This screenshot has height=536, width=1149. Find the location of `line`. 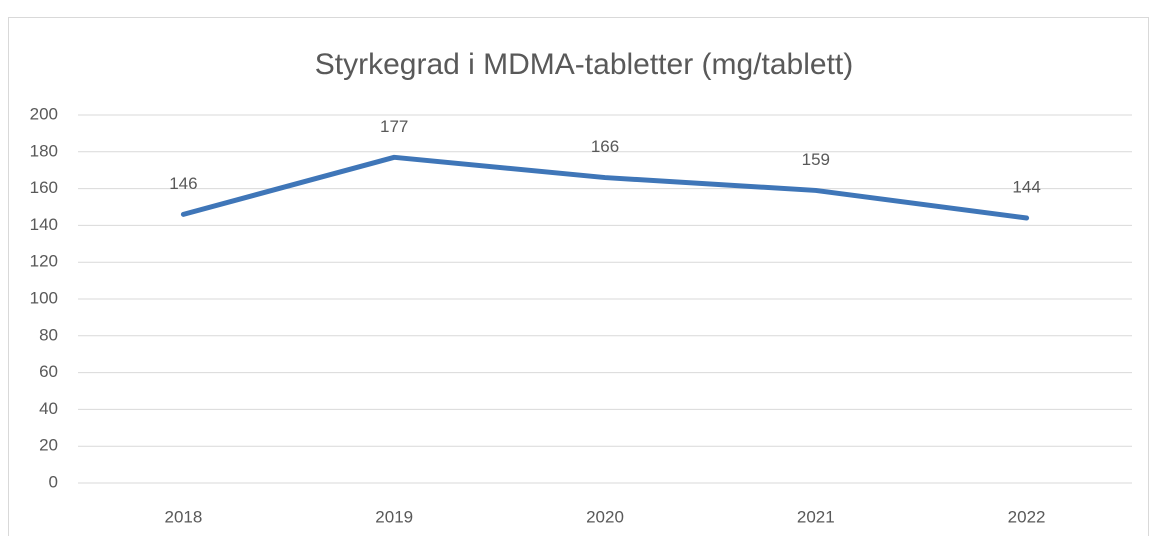

line is located at coordinates (605, 187).